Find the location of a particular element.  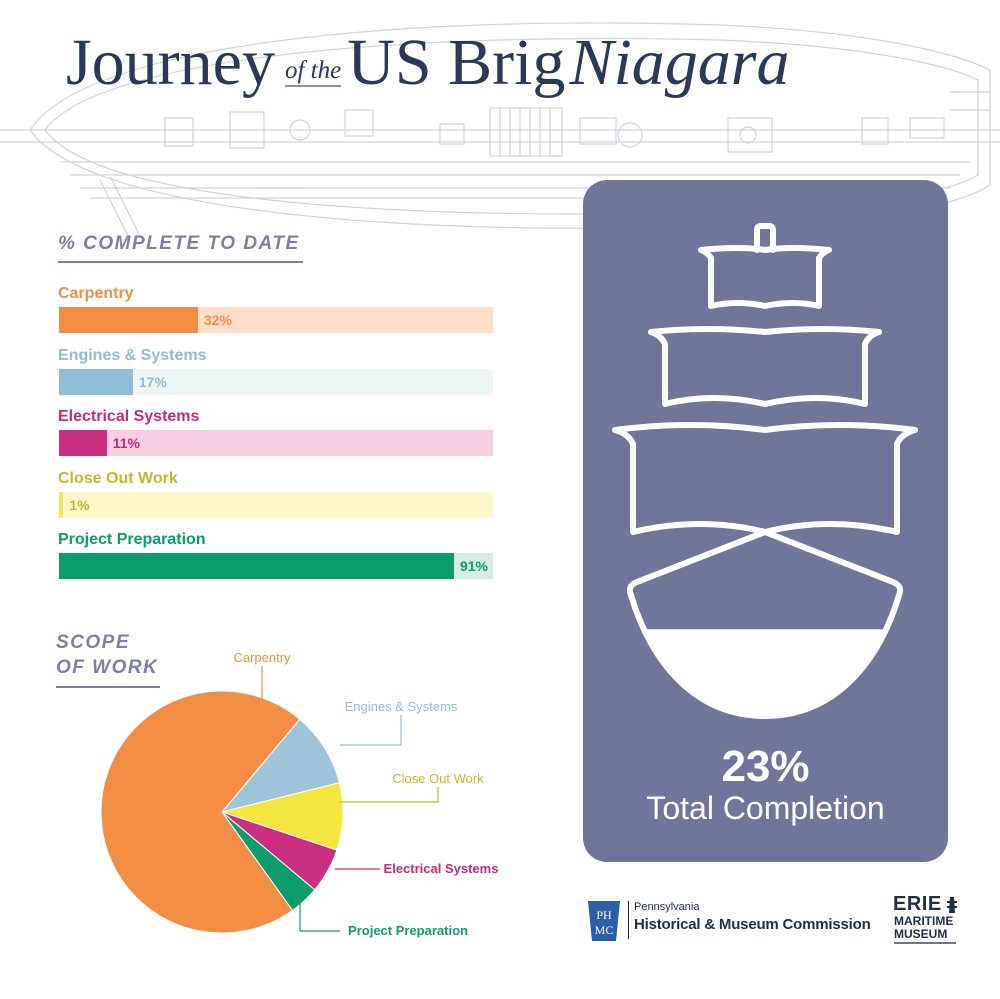

title-of-the: of the is located at coordinates (313, 72).